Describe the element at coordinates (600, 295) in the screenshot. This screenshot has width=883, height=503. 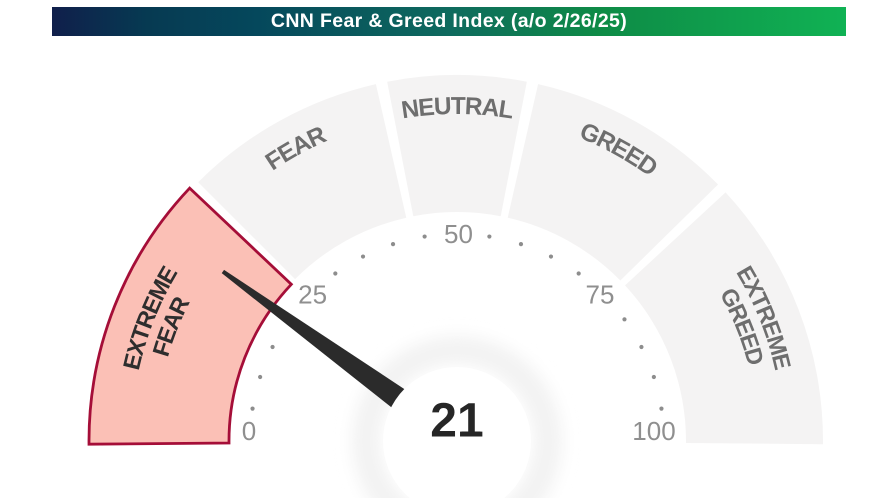
I see `svg-text: 75` at that location.